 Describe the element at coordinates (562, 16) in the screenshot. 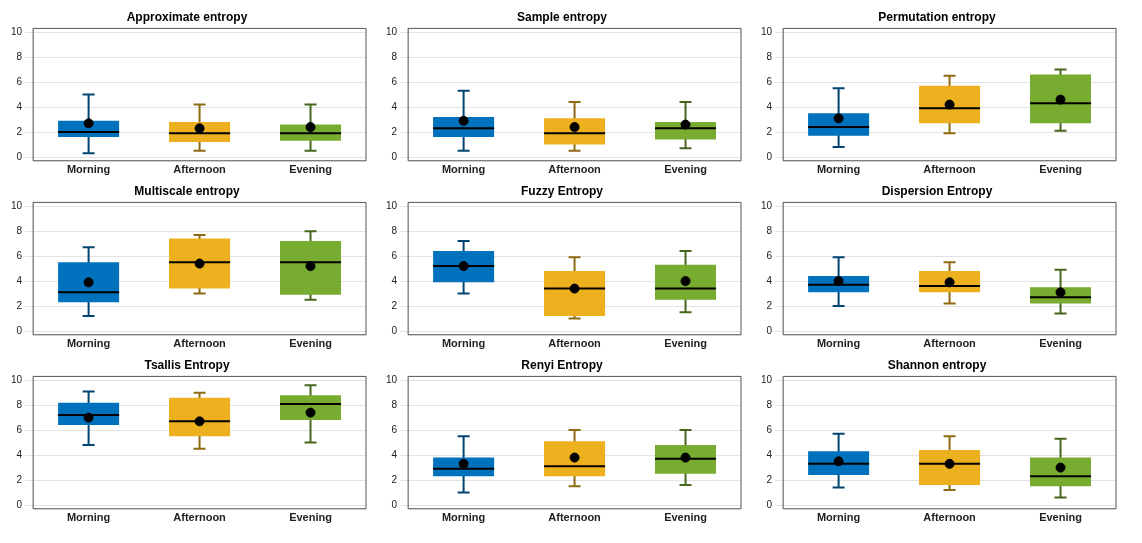

I see `chart-title: Sample entropy` at that location.